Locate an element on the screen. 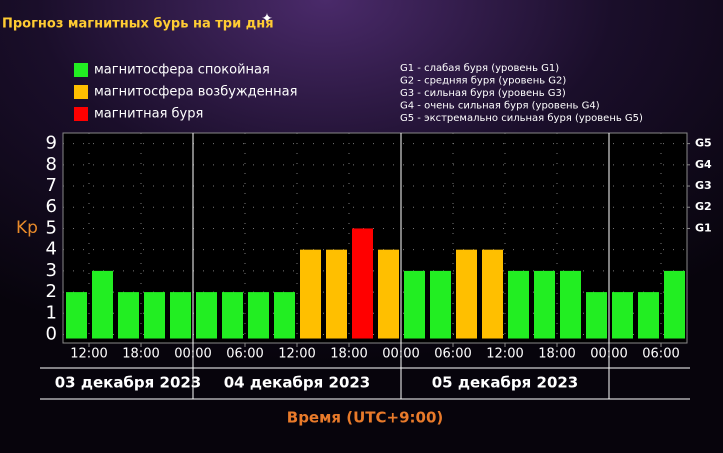 This screenshot has height=453, width=723. y-tick-label: 8 is located at coordinates (51, 164).